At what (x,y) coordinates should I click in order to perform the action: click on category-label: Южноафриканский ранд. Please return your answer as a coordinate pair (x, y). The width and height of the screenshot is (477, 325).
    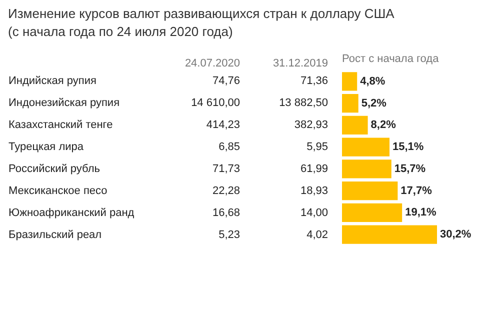
    Looking at the image, I should click on (71, 213).